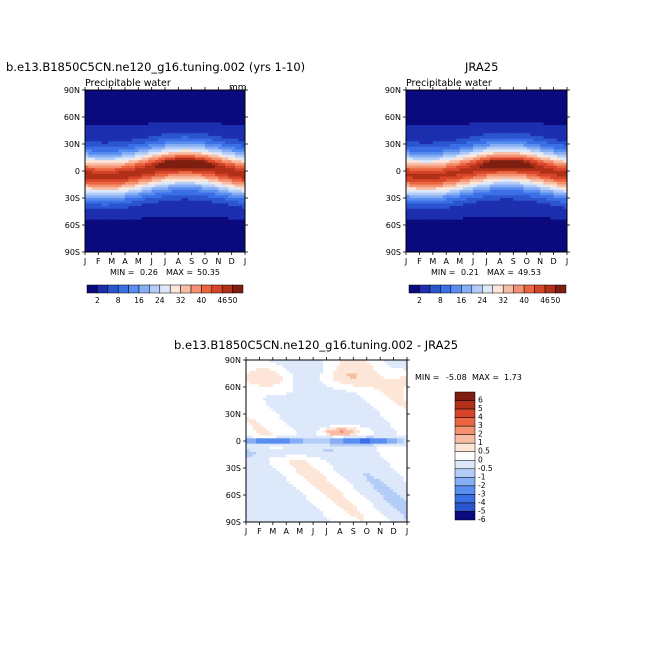 The image size is (654, 654). I want to click on colorbar-box, so click(227, 289).